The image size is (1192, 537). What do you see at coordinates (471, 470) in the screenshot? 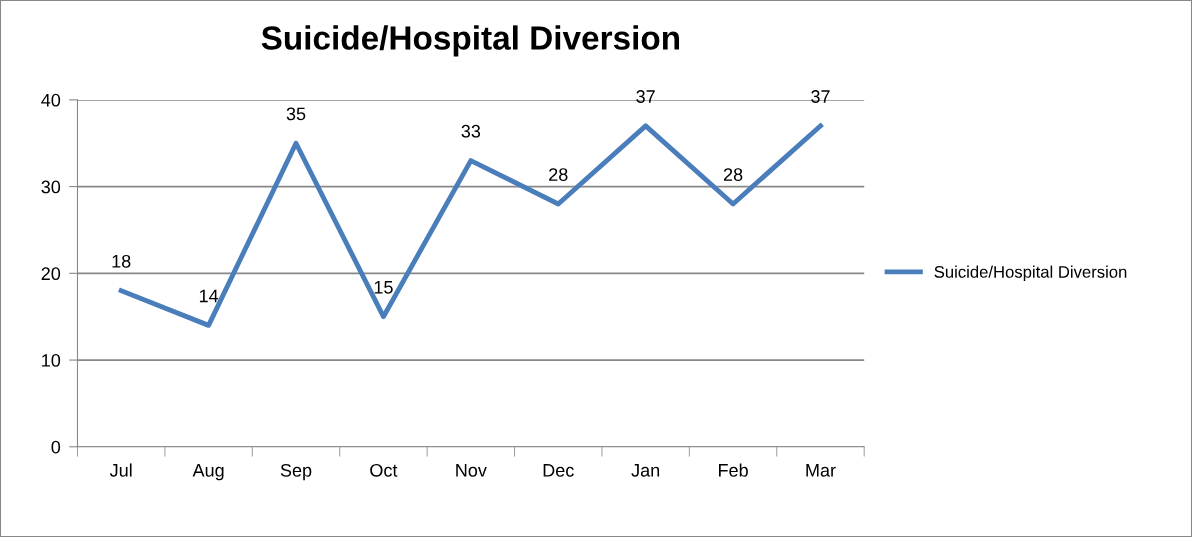
I see `x-tick-label: Nov` at bounding box center [471, 470].